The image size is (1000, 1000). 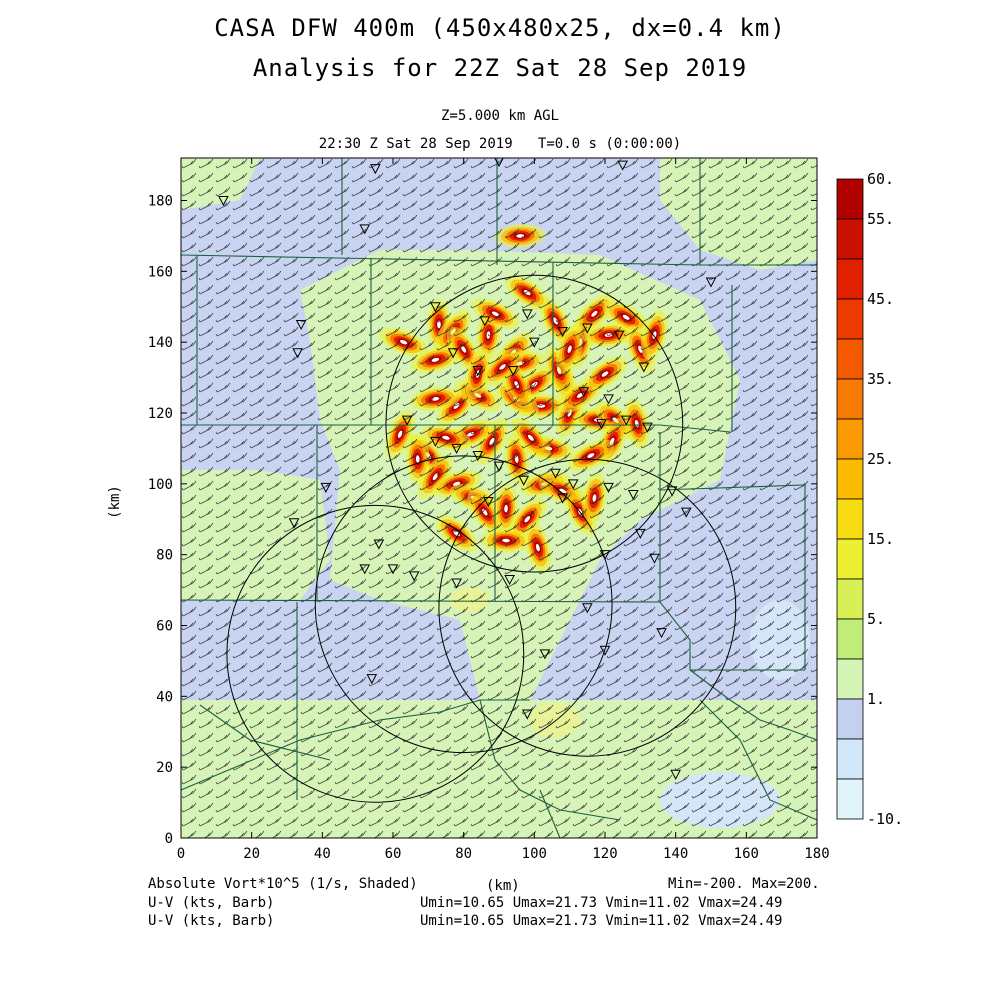 I want to click on figure-title-line1: CASA DFW 400m (450x480x25, dx=0.4 km), so click(x=500, y=28).